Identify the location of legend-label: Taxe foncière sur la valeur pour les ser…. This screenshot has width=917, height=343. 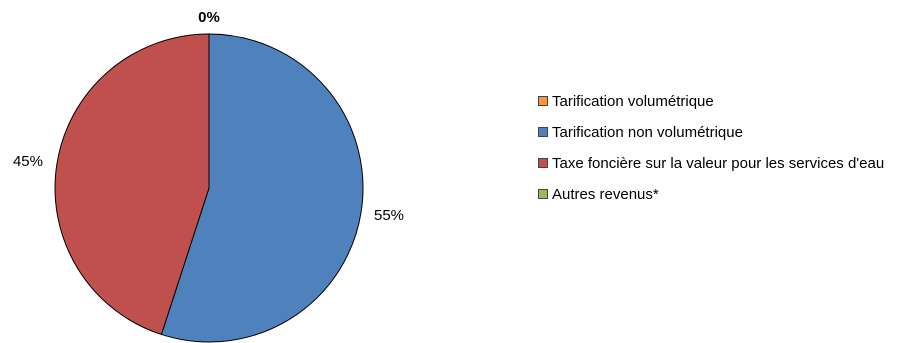
(718, 163).